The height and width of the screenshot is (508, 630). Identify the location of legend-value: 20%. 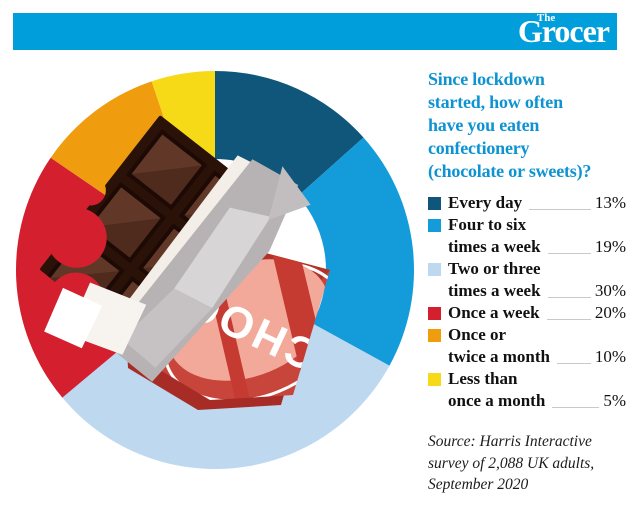
(610, 312).